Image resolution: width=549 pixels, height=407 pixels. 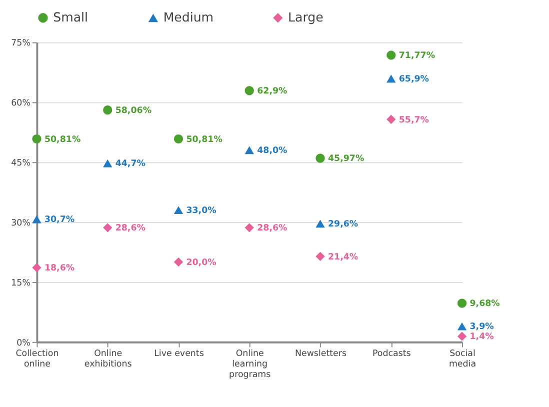 I want to click on x-tick-label: Online exhibitions, so click(x=108, y=359).